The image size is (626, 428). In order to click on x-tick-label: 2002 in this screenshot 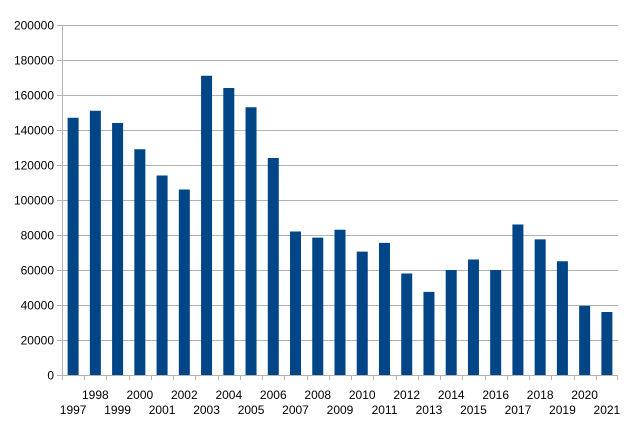, I will do `click(184, 395)`.